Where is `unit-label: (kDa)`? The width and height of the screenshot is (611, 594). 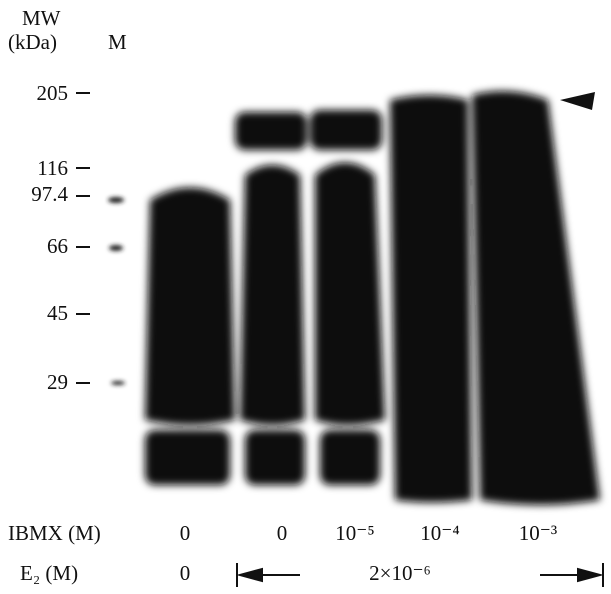
unit-label: (kDa) is located at coordinates (32, 42).